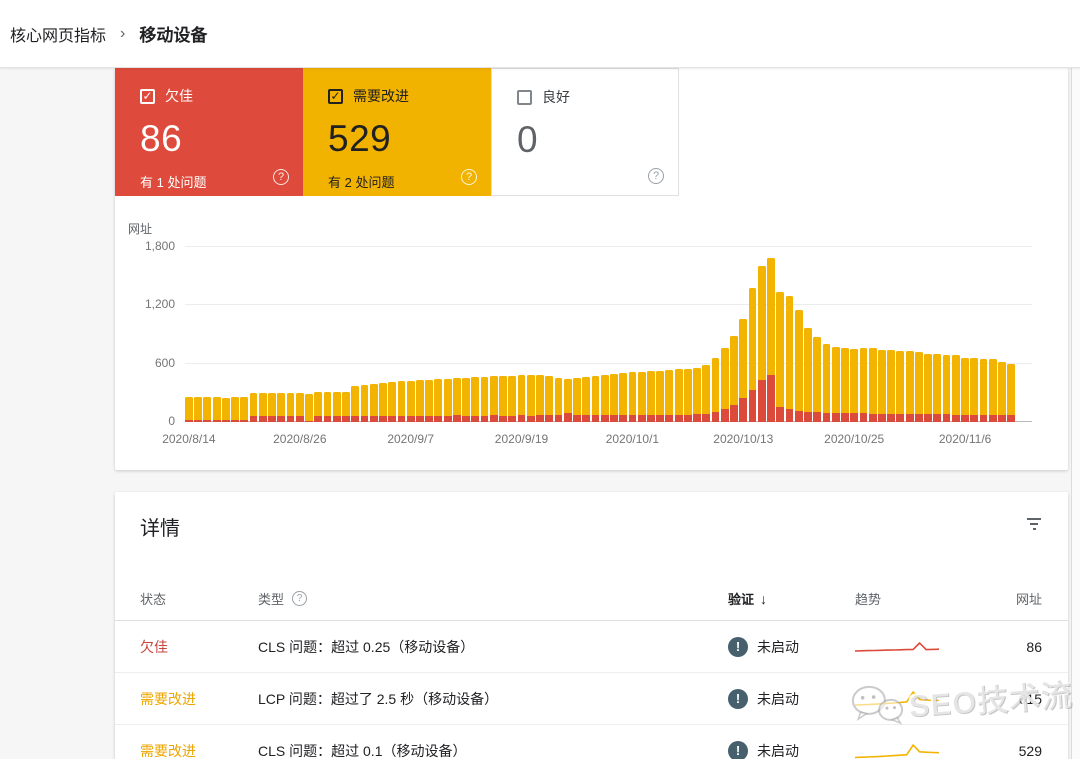 Image resolution: width=1080 pixels, height=759 pixels. What do you see at coordinates (743, 439) in the screenshot?
I see `x-axis-label: 2020/10/13` at bounding box center [743, 439].